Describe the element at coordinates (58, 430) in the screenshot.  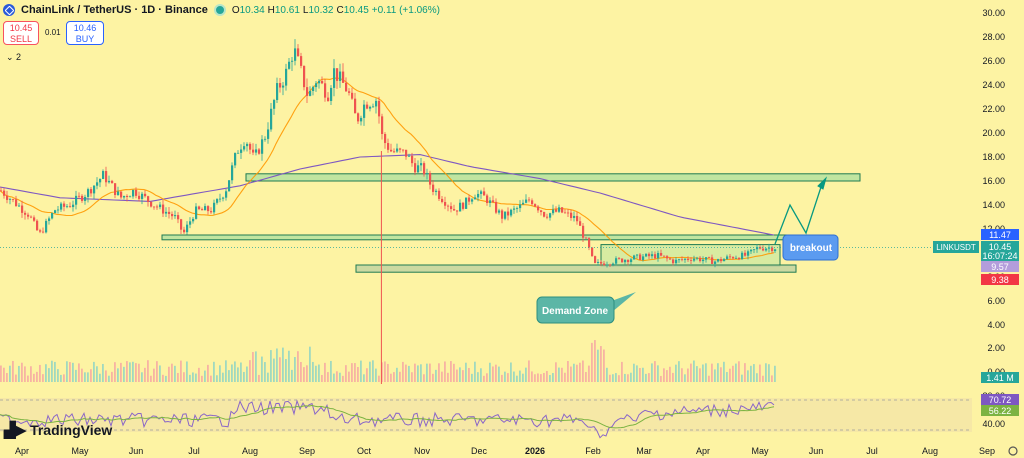
I see `tradingview-logo: ▟▶ TradingView` at that location.